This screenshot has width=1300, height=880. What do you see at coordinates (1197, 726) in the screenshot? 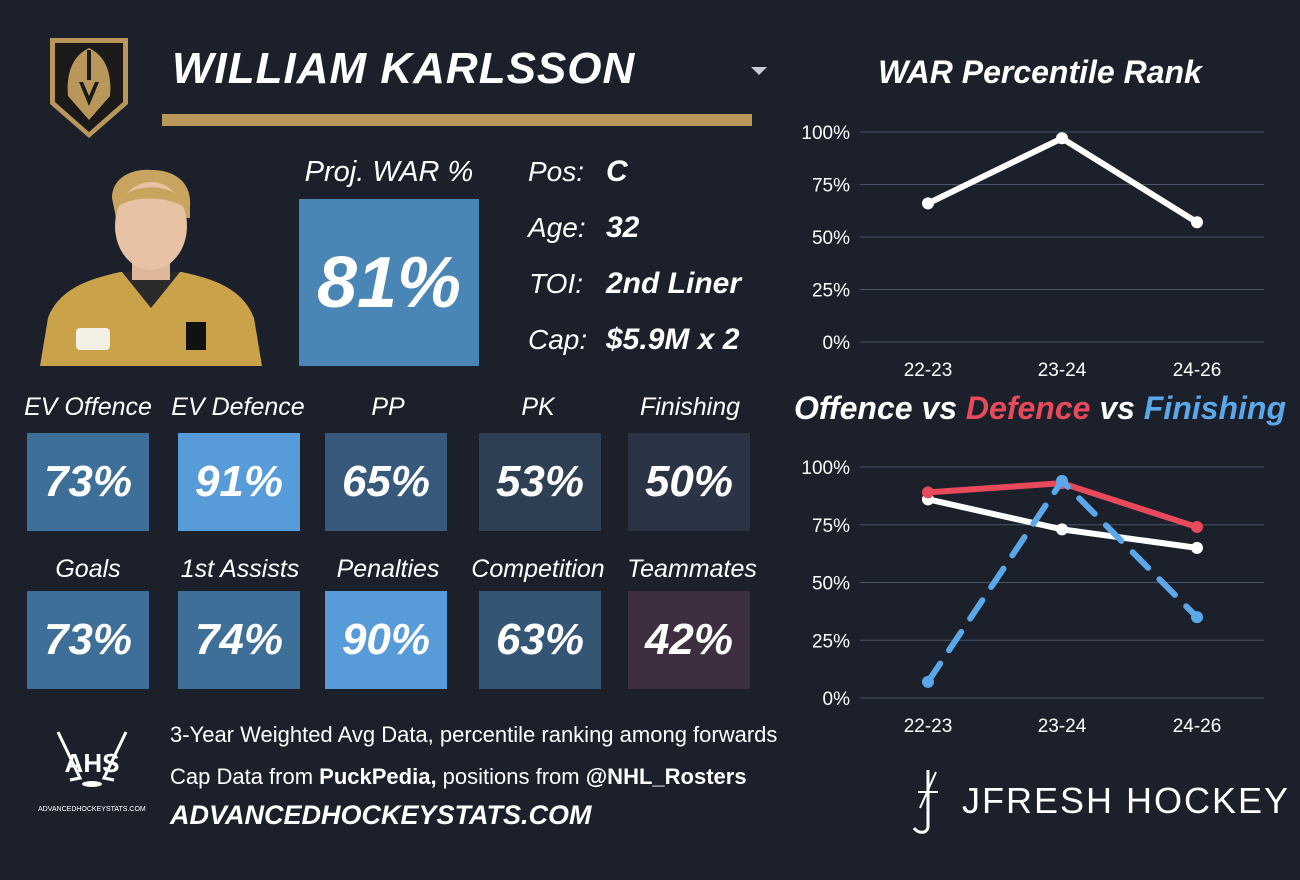
I see `chart2-xtick-label: 24-26` at bounding box center [1197, 726].